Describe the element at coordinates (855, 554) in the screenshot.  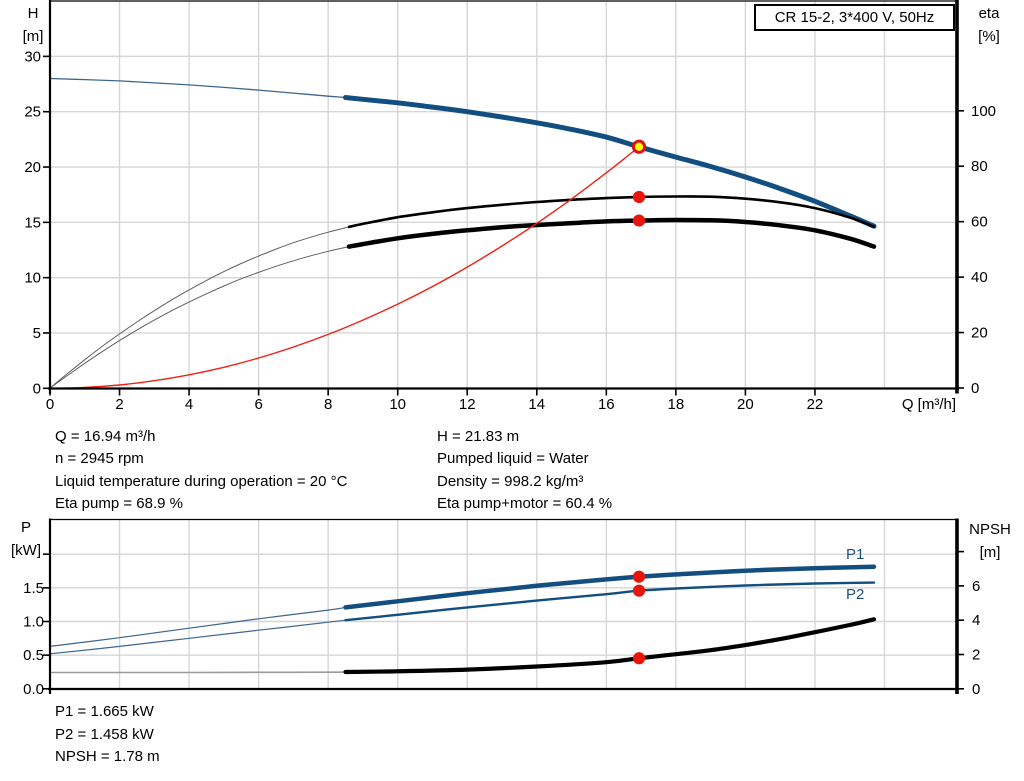
I see `p1-curve-label: P1` at that location.